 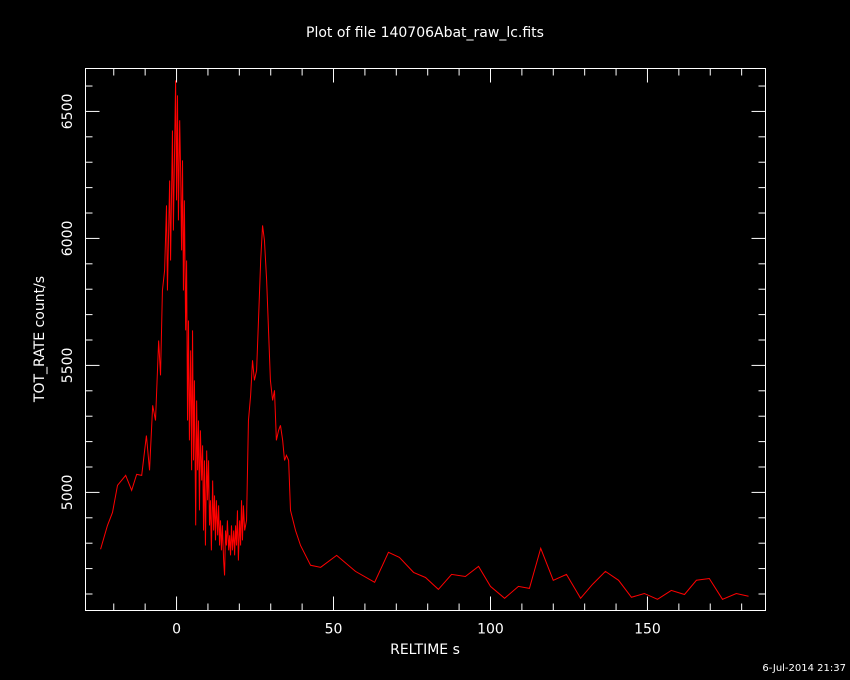 I want to click on y-tick-label: 5000, so click(x=68, y=493).